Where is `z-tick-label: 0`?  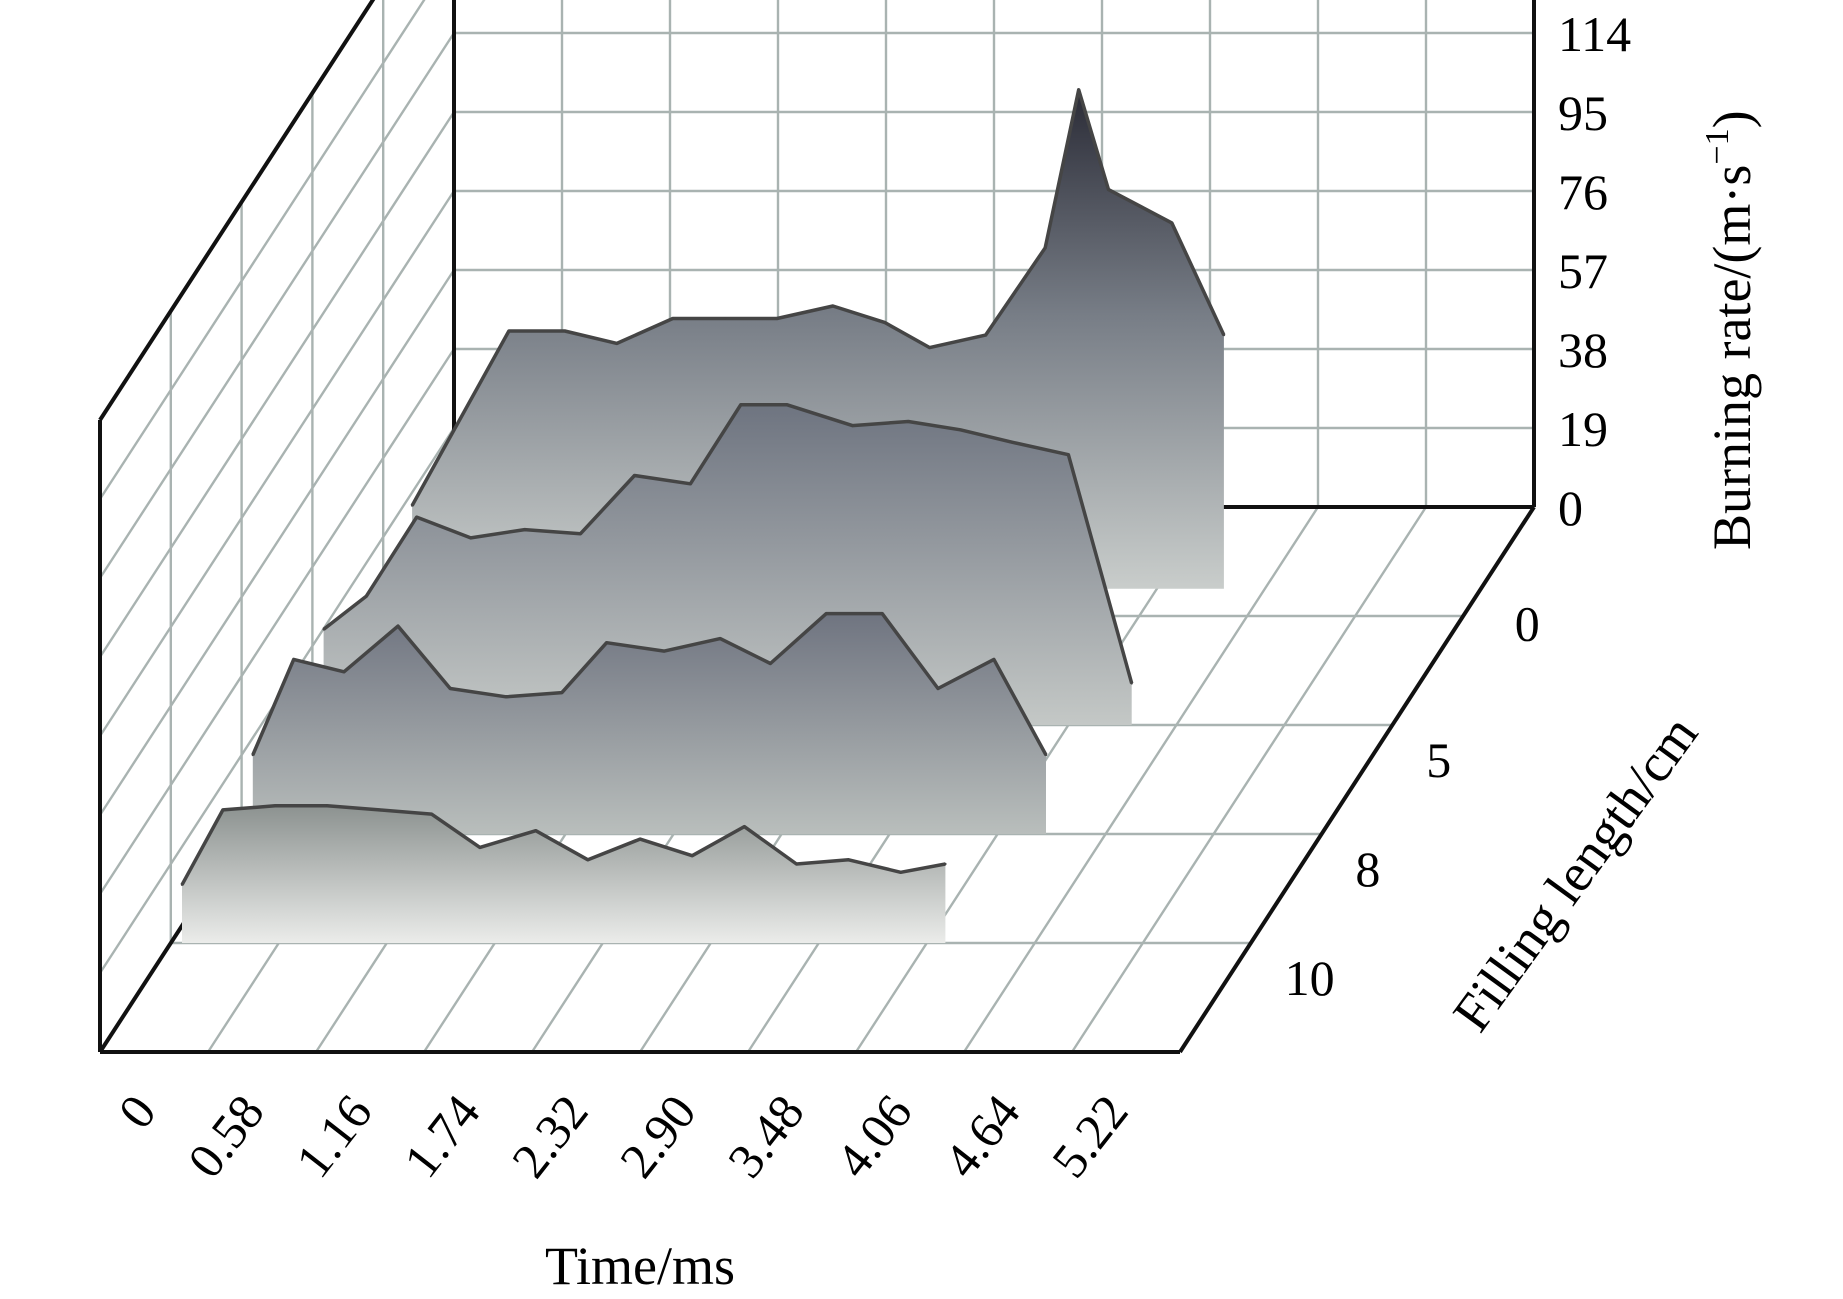 z-tick-label: 0 is located at coordinates (1570, 508).